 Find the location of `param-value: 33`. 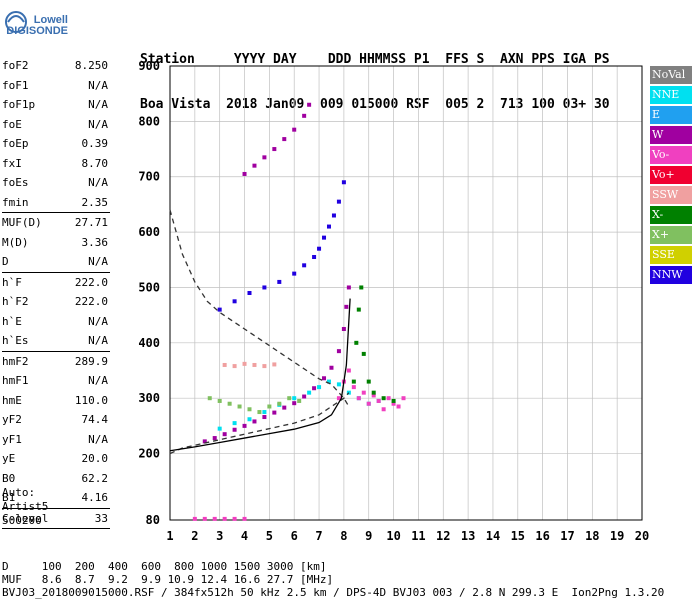

param-value: 33 is located at coordinates (101, 518).